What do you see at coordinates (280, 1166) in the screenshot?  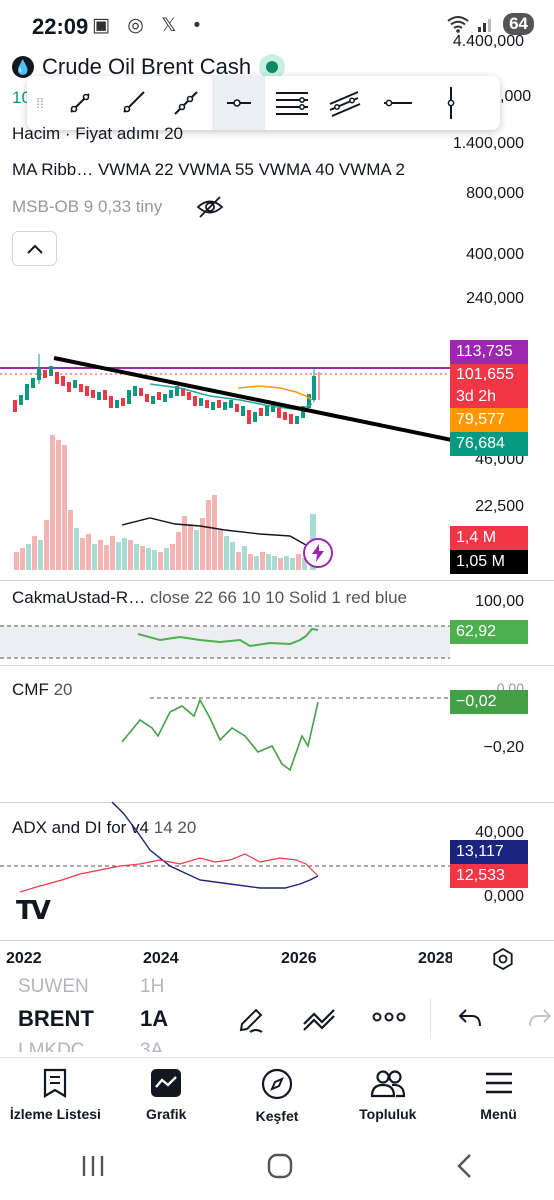 I see `home-icon` at bounding box center [280, 1166].